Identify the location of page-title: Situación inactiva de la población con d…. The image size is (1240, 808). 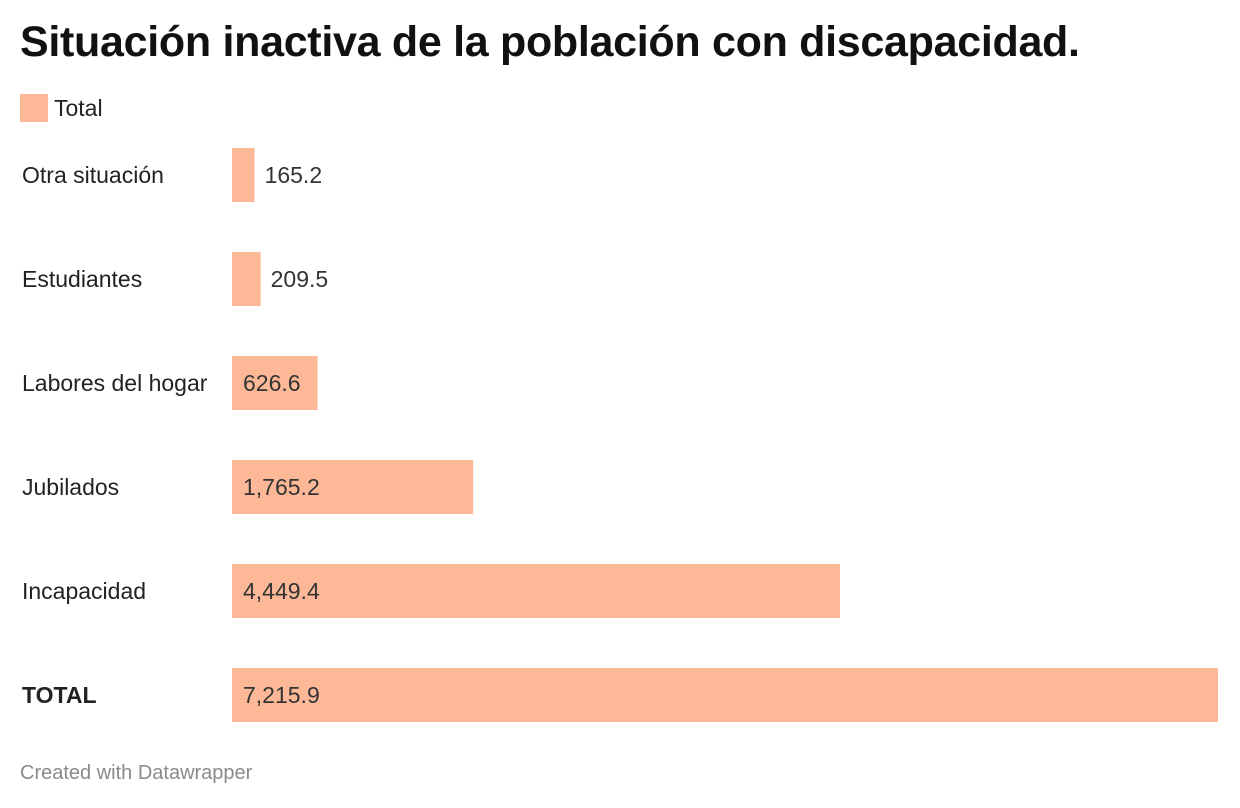
(550, 42).